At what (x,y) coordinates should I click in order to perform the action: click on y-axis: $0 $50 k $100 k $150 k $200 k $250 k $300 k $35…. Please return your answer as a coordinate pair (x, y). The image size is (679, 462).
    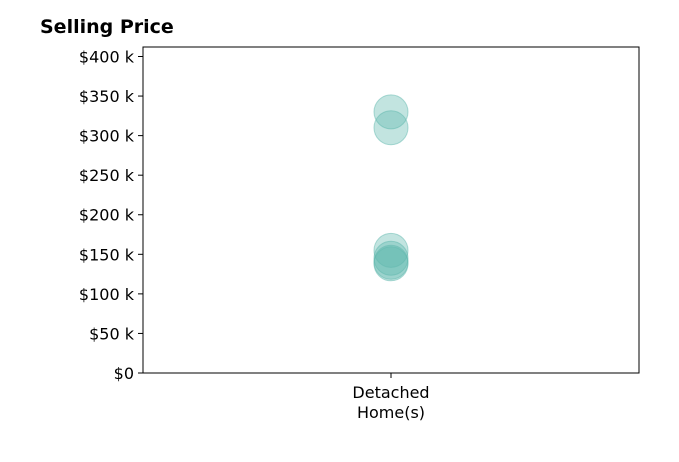
    Looking at the image, I should click on (111, 215).